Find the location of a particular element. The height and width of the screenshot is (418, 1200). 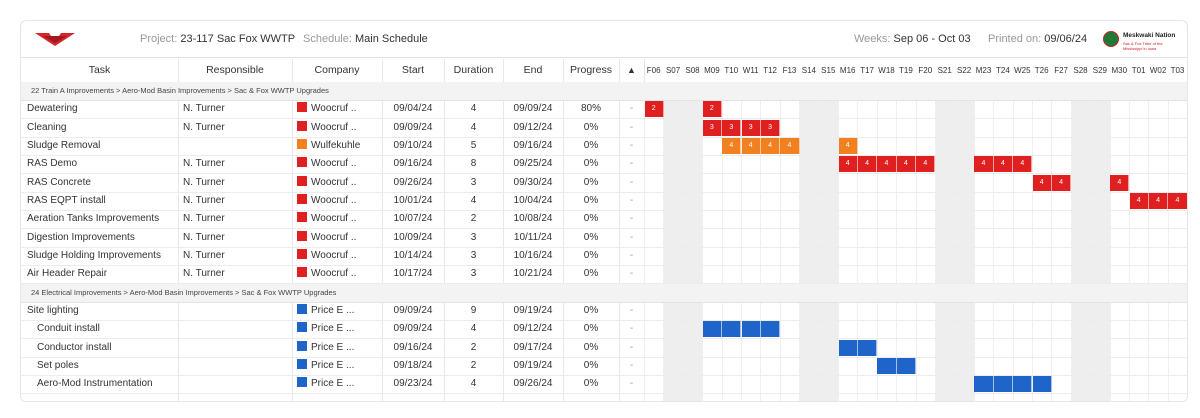

task-name: RAS Demo is located at coordinates (52, 164).